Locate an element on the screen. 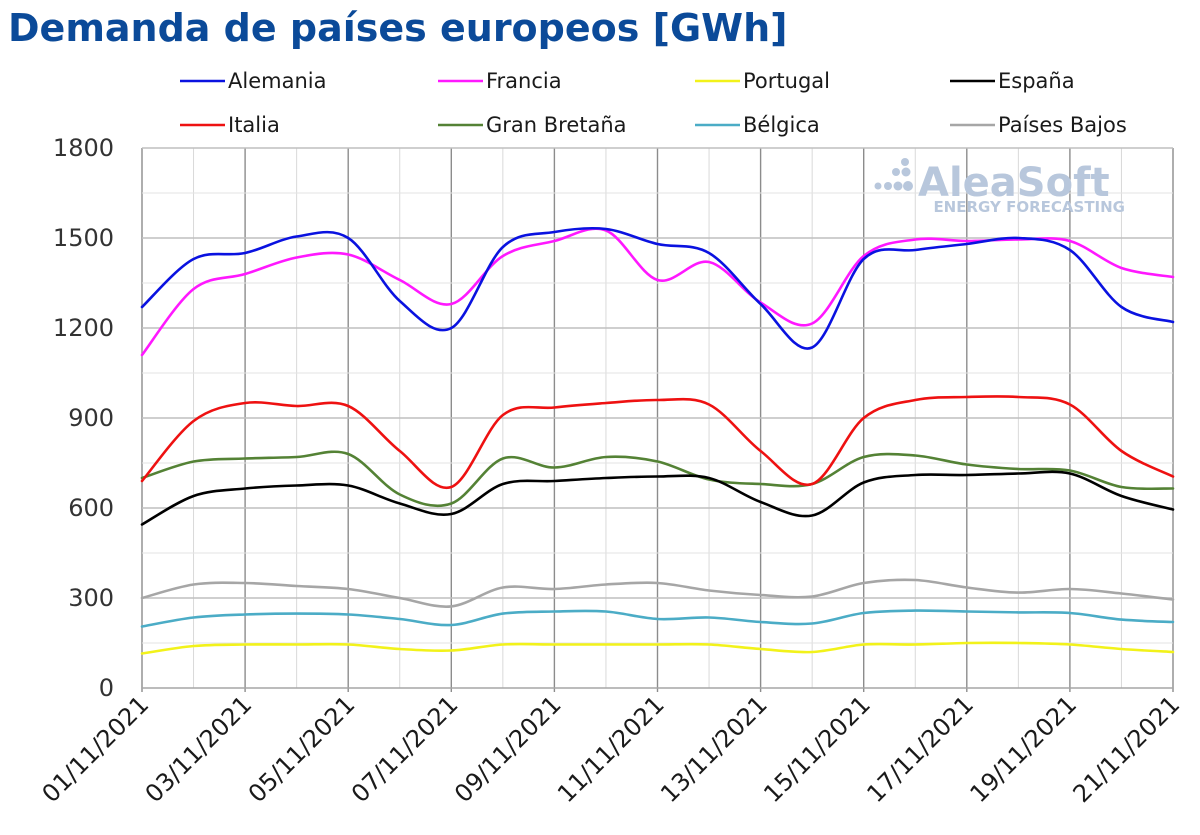  x-tick-label: 19/11/2021 is located at coordinates (1024, 749).